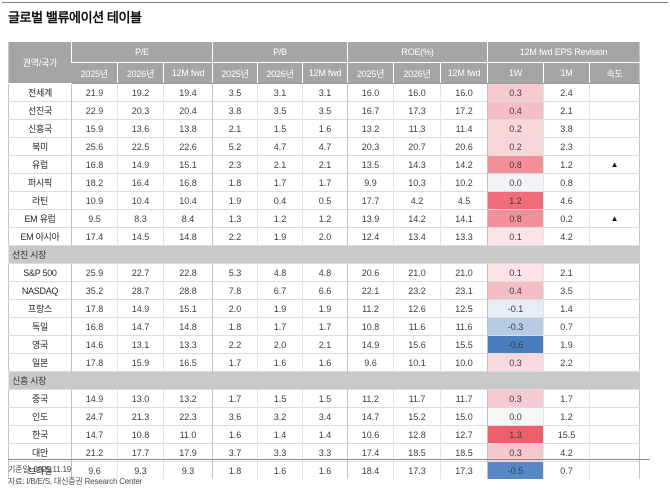  I want to click on col-header-pe-2025: 2025년, so click(94, 73).